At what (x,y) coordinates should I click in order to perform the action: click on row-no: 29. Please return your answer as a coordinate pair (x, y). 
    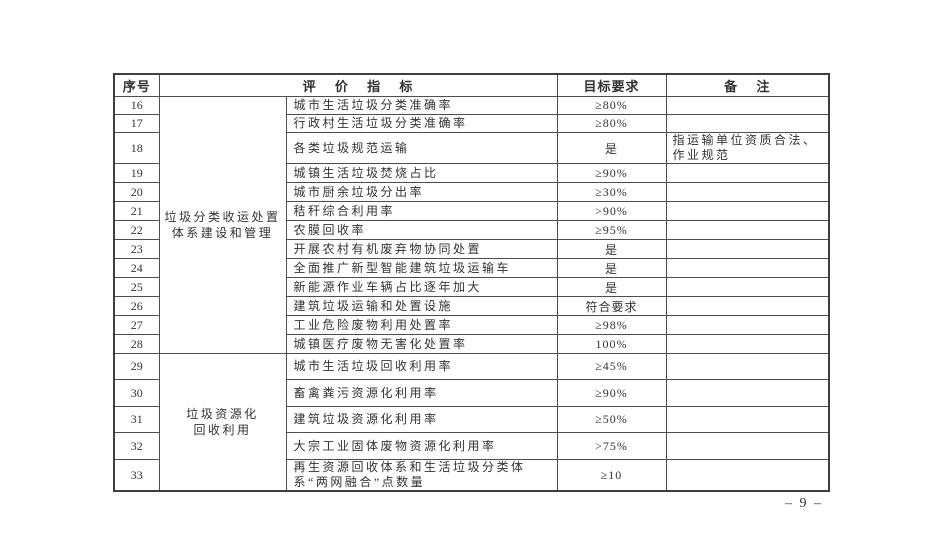
    Looking at the image, I should click on (136, 366).